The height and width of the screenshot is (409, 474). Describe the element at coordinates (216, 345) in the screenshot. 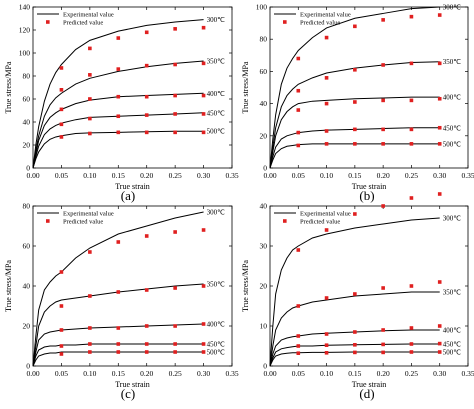

I see `curve-label: 450℃` at that location.